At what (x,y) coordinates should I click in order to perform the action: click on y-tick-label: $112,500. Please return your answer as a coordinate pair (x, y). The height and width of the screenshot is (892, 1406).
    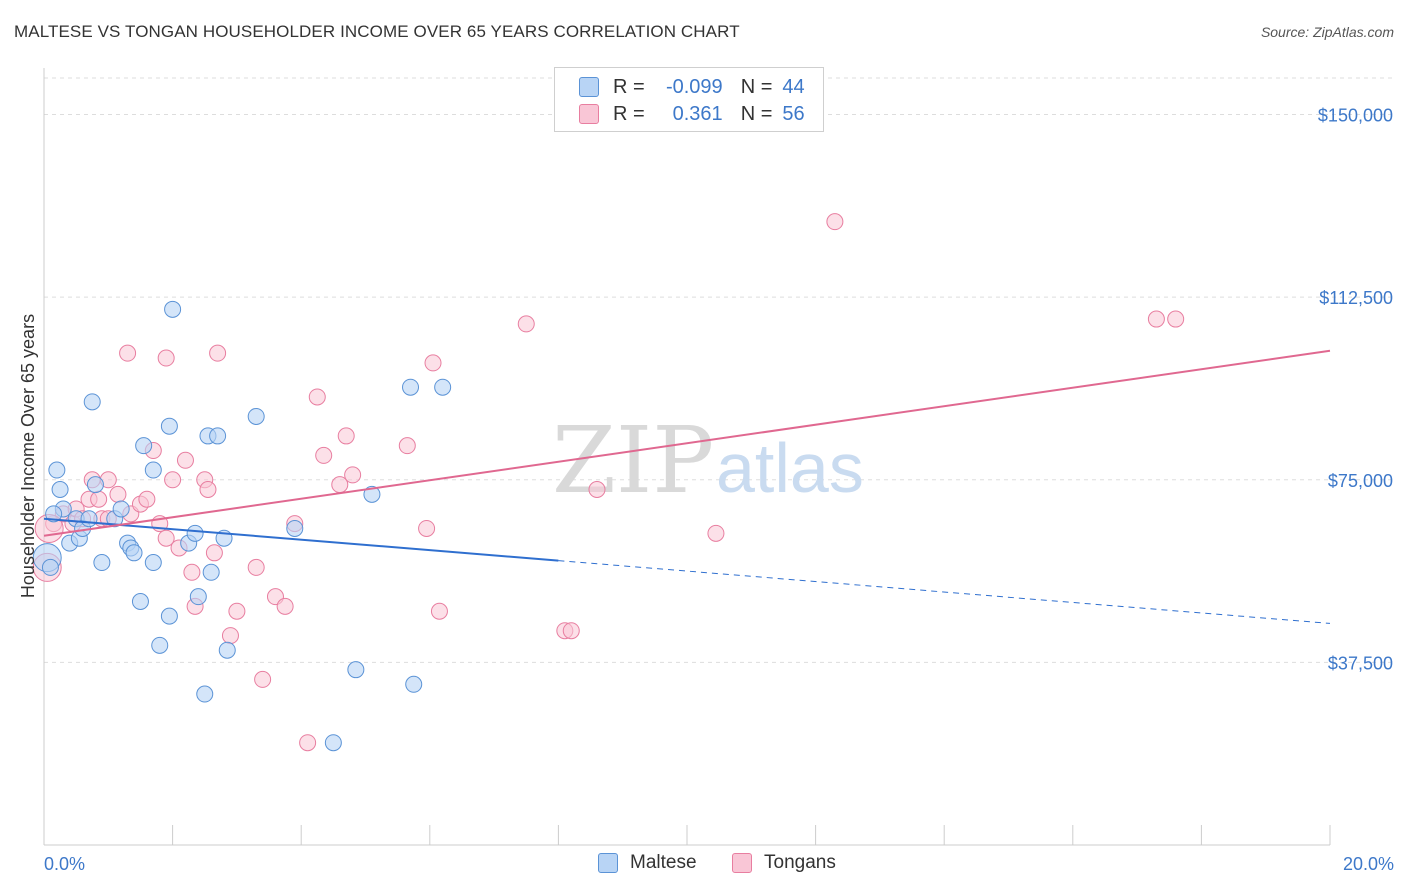
    Looking at the image, I should click on (1356, 298).